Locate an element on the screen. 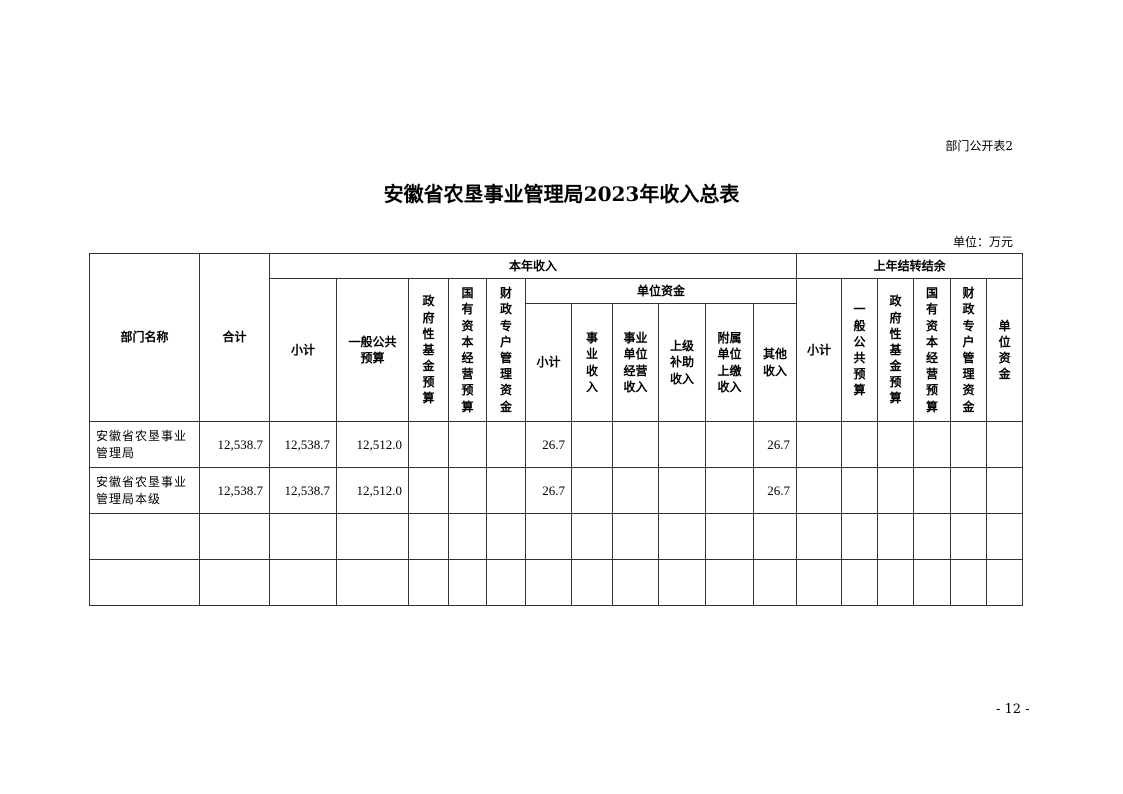  page-number: - 12 - is located at coordinates (1013, 709).